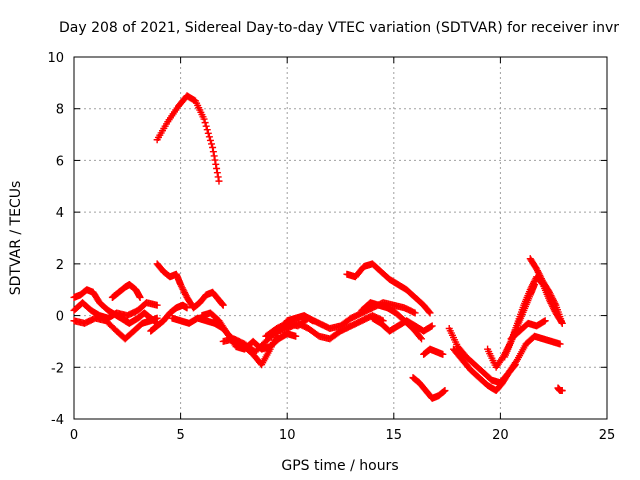  I want to click on x-tick-label: 20, so click(500, 435).